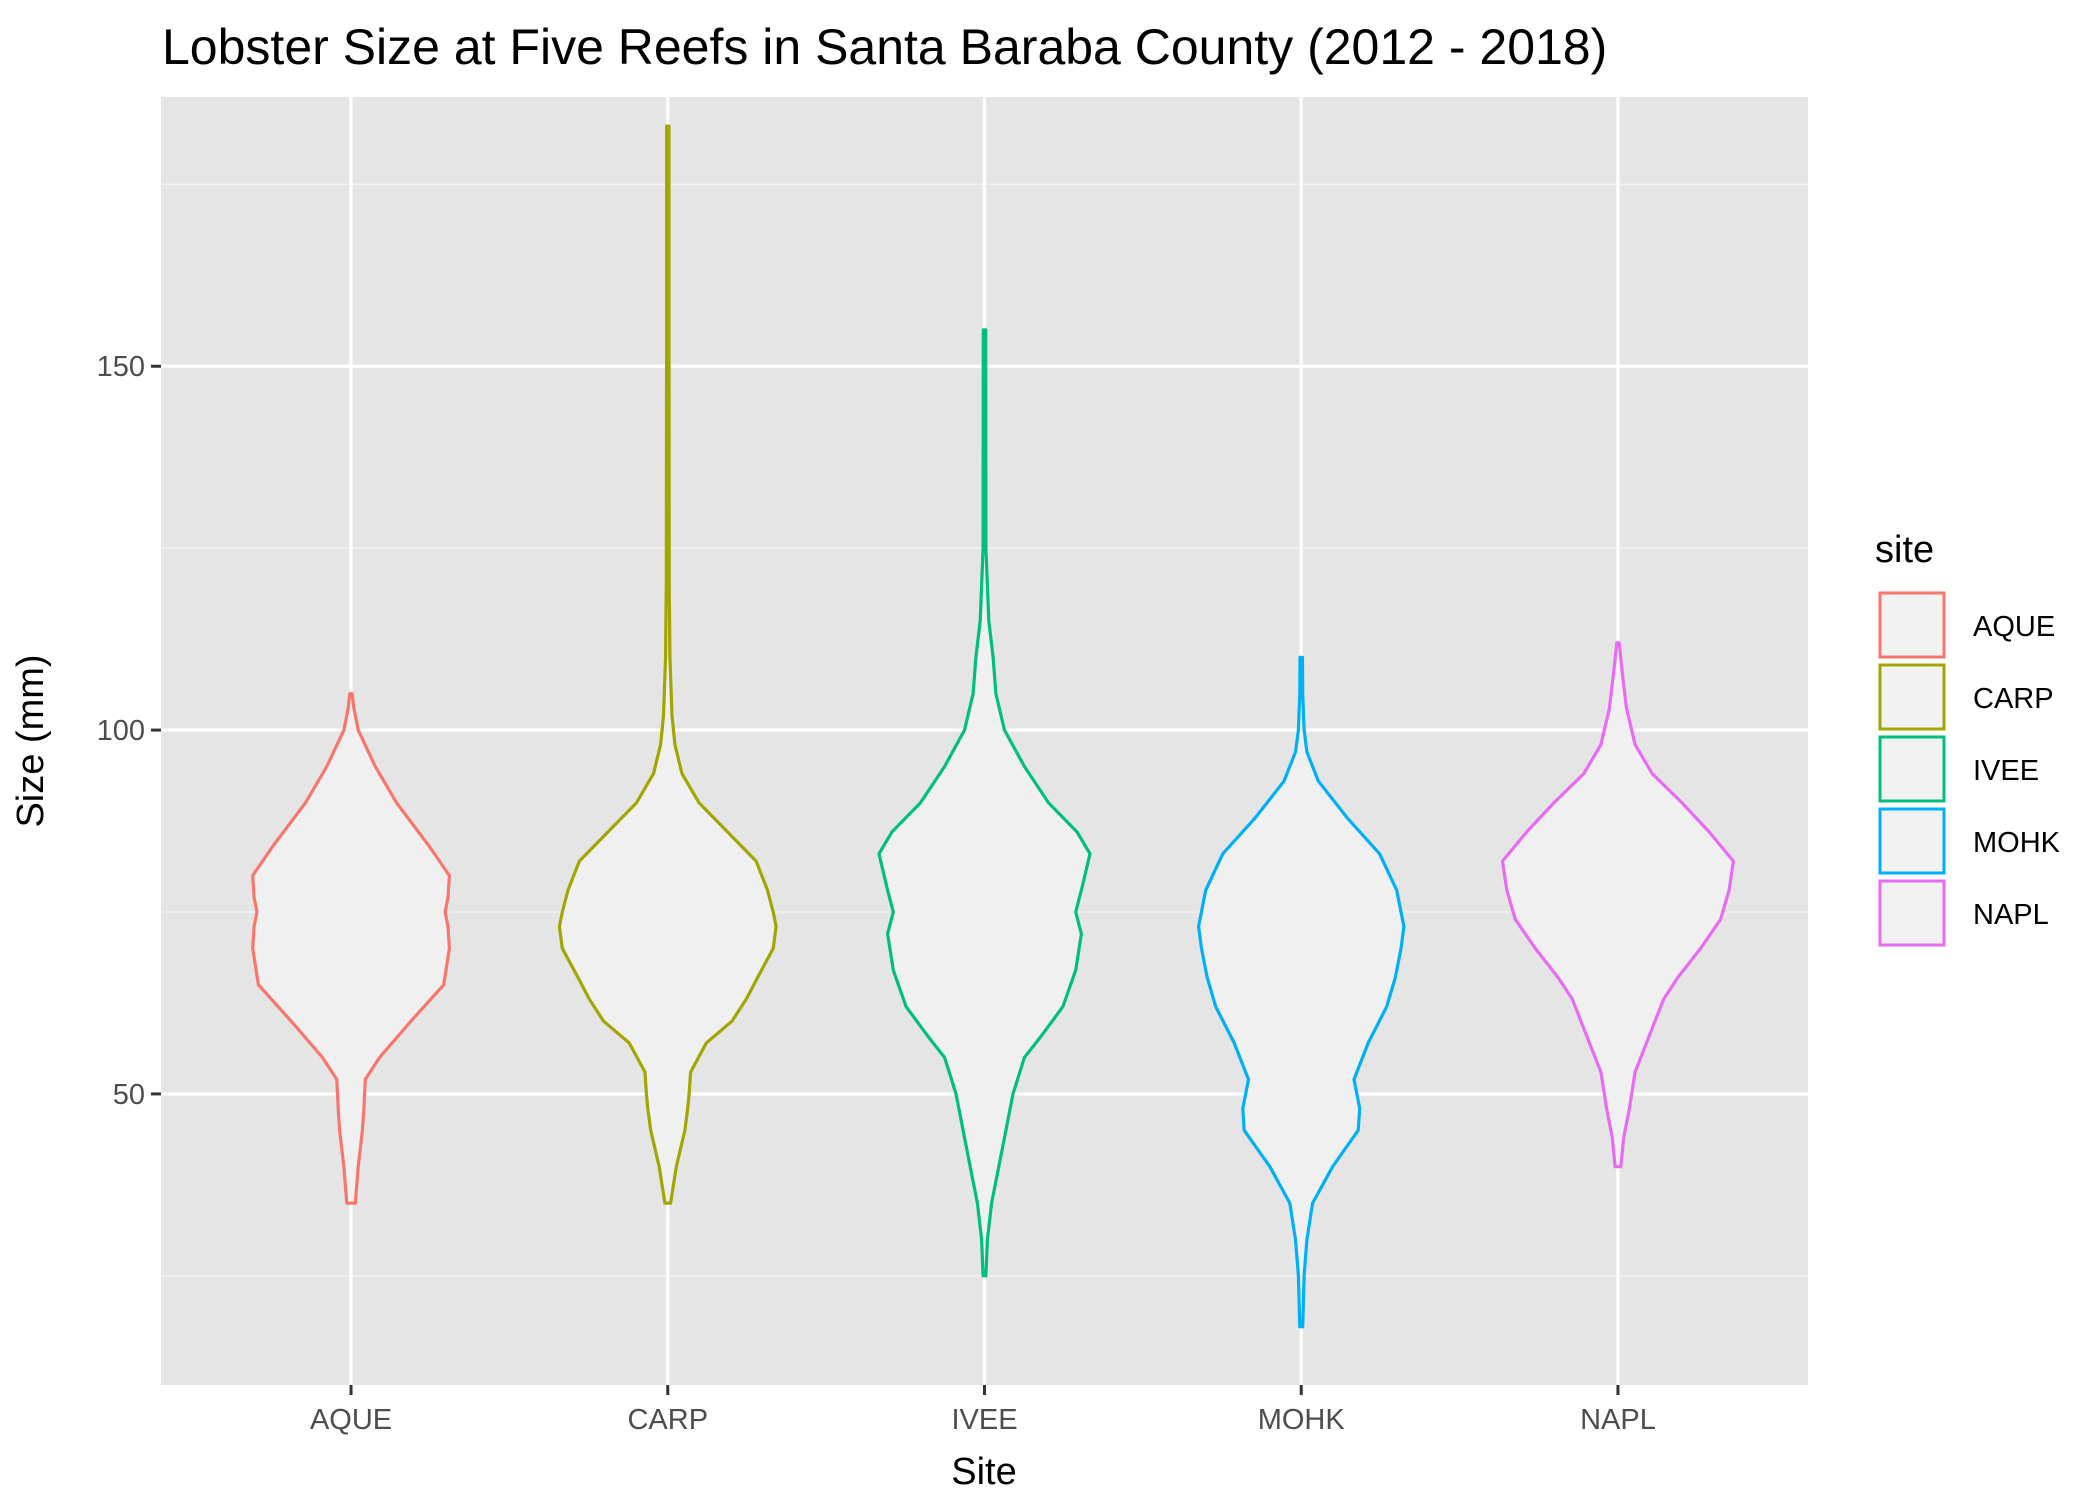 The width and height of the screenshot is (2099, 1499). I want to click on legend-key-aque, so click(1912, 625).